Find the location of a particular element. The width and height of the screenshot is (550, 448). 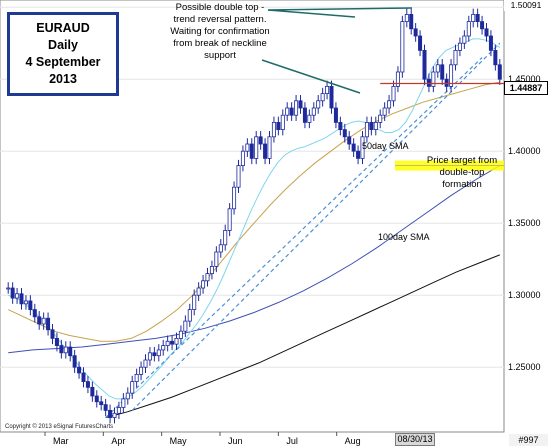

annotation-line-5: support is located at coordinates (220, 55).